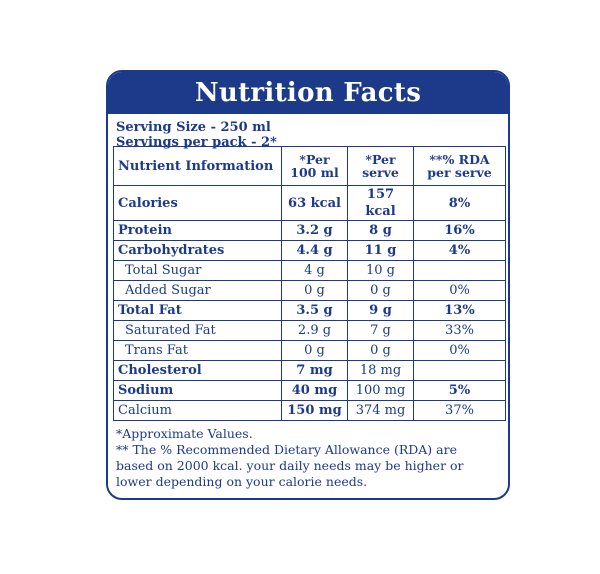 This screenshot has width=600, height=574. I want to click on per-serve-value: 374 mg, so click(380, 410).